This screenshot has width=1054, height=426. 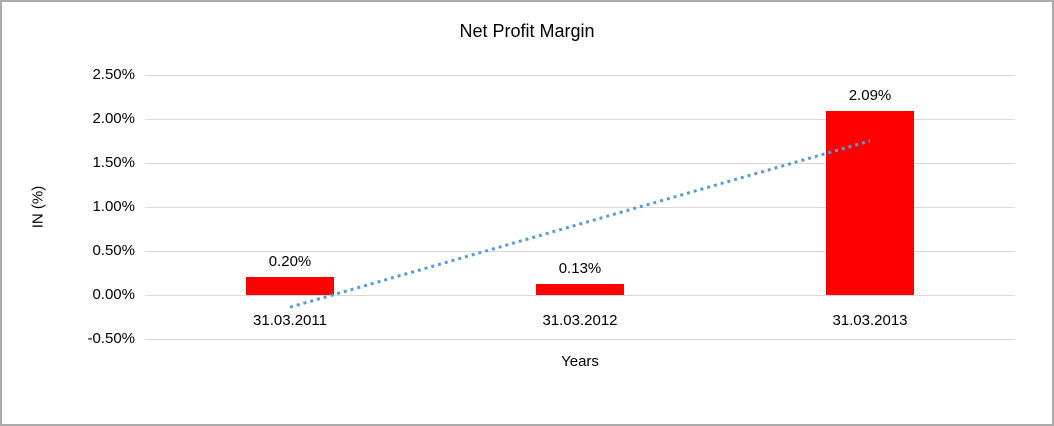 I want to click on x-tick-label: 31.03.2011, so click(x=290, y=320).